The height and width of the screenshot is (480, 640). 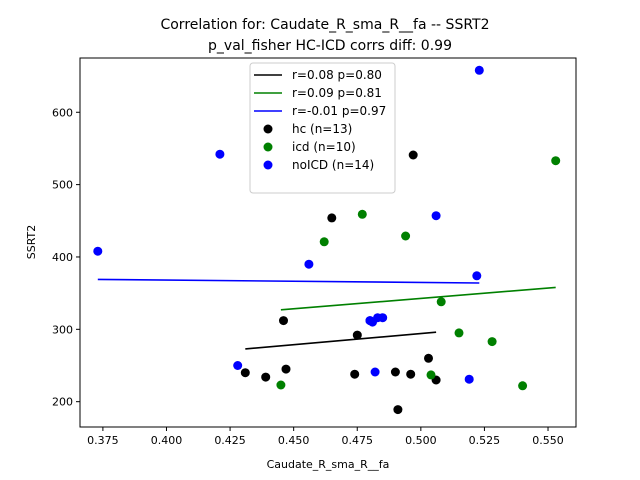 I want to click on legend-box, so click(x=322, y=128).